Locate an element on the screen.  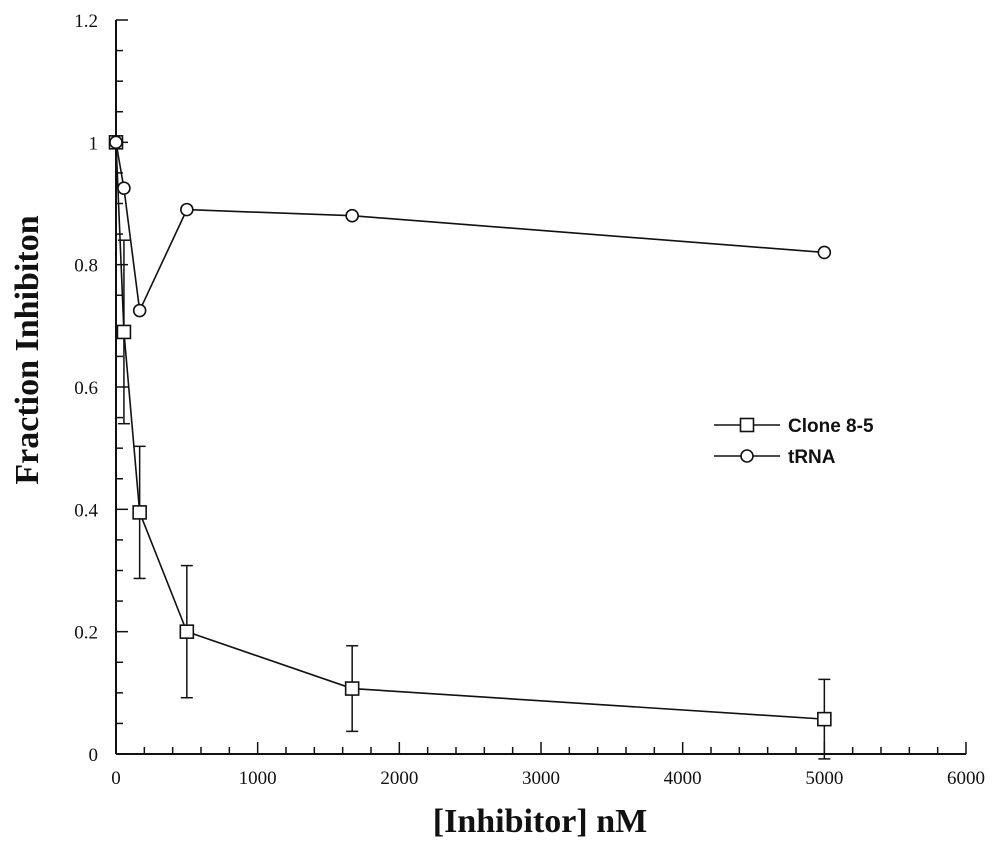
x-tick-label: 6000 is located at coordinates (966, 778).